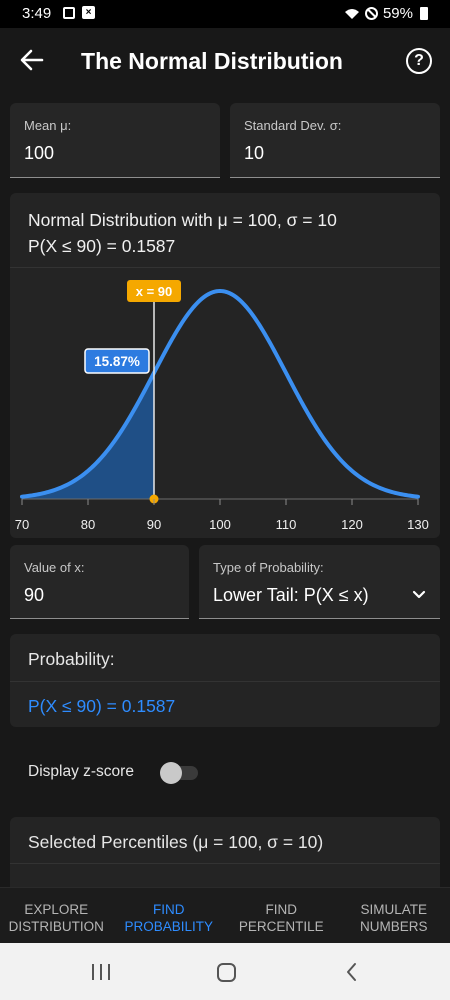 The image size is (450, 1000). Describe the element at coordinates (99, 582) in the screenshot. I see `x-value-field: Value of x: 90` at that location.